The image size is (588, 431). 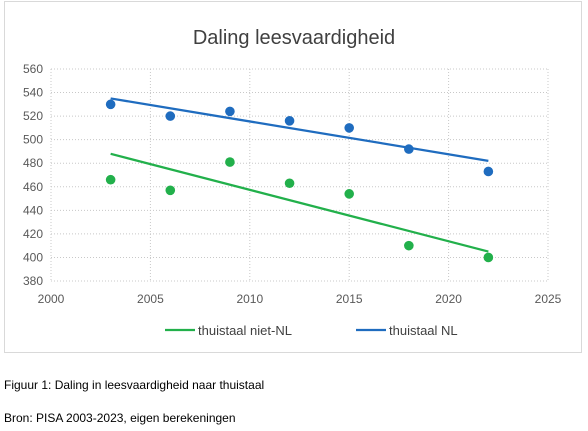 What do you see at coordinates (33, 163) in the screenshot?
I see `y-tick-label: 480` at bounding box center [33, 163].